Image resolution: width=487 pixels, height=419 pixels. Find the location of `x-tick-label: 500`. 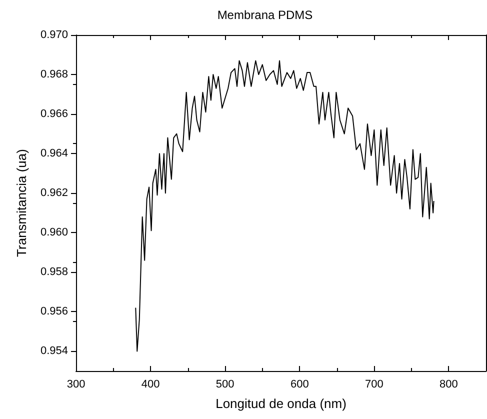

x-tick-label: 500 is located at coordinates (225, 384).